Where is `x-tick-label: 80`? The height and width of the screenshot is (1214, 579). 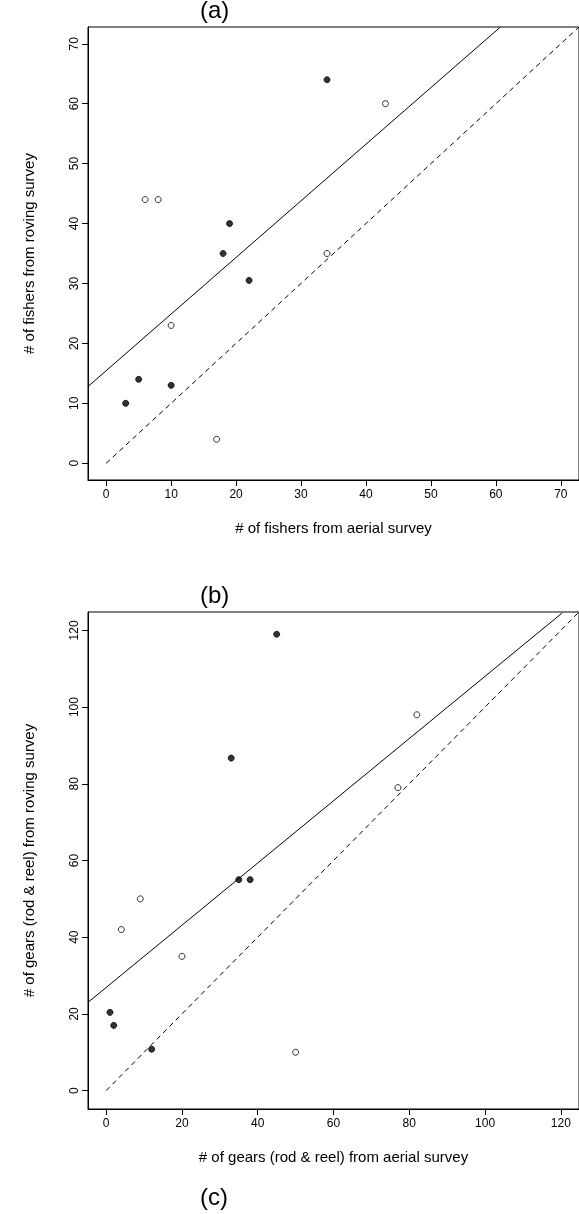
x-tick-label: 80 is located at coordinates (409, 1123).